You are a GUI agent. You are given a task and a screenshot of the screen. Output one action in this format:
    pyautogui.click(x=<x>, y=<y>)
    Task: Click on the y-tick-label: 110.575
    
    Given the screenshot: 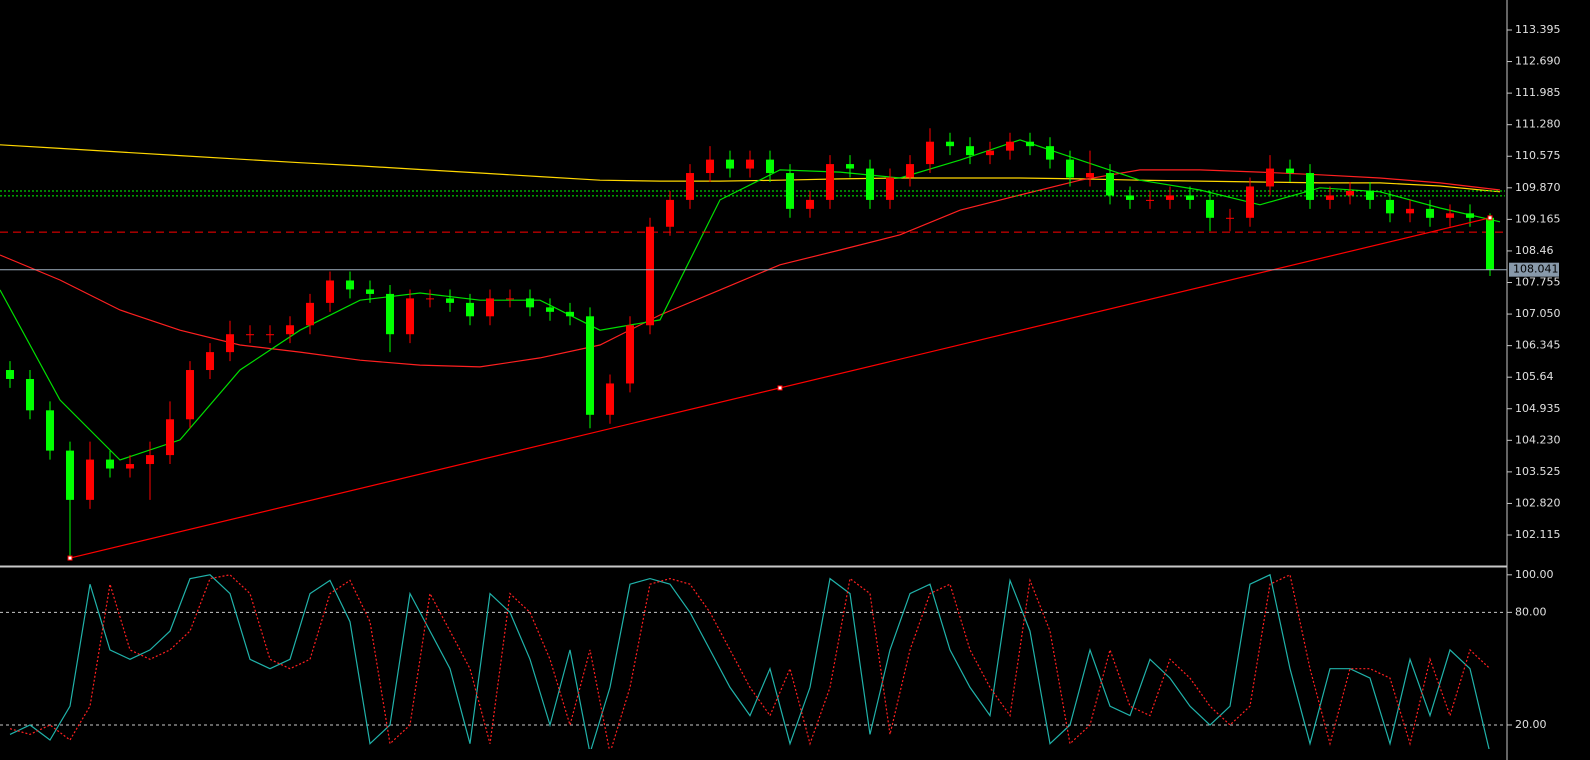 What is the action you would take?
    pyautogui.click(x=1538, y=155)
    